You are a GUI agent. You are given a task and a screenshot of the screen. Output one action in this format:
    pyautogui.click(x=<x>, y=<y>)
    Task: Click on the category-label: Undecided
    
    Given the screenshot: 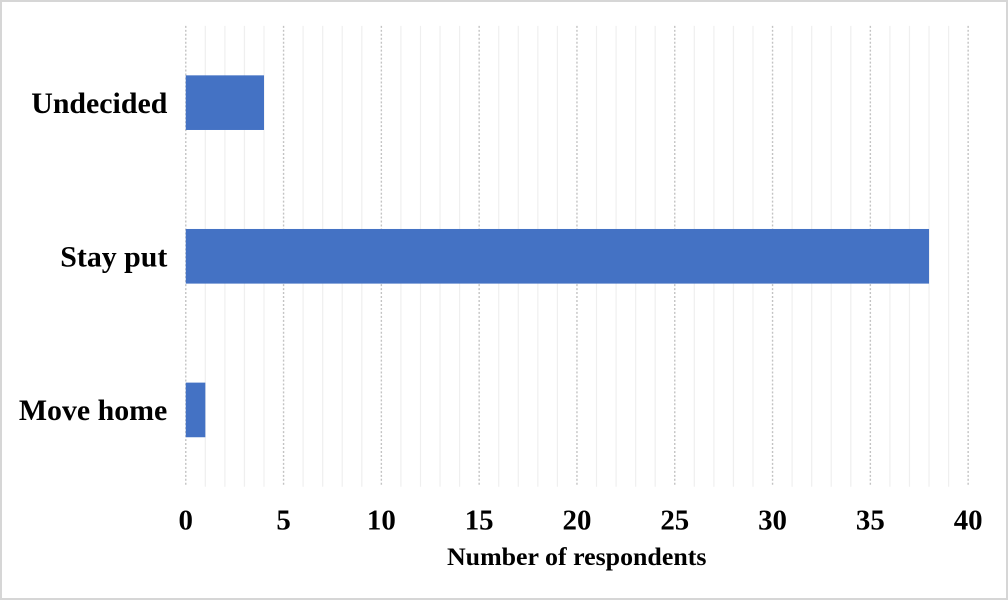 What is the action you would take?
    pyautogui.click(x=99, y=103)
    